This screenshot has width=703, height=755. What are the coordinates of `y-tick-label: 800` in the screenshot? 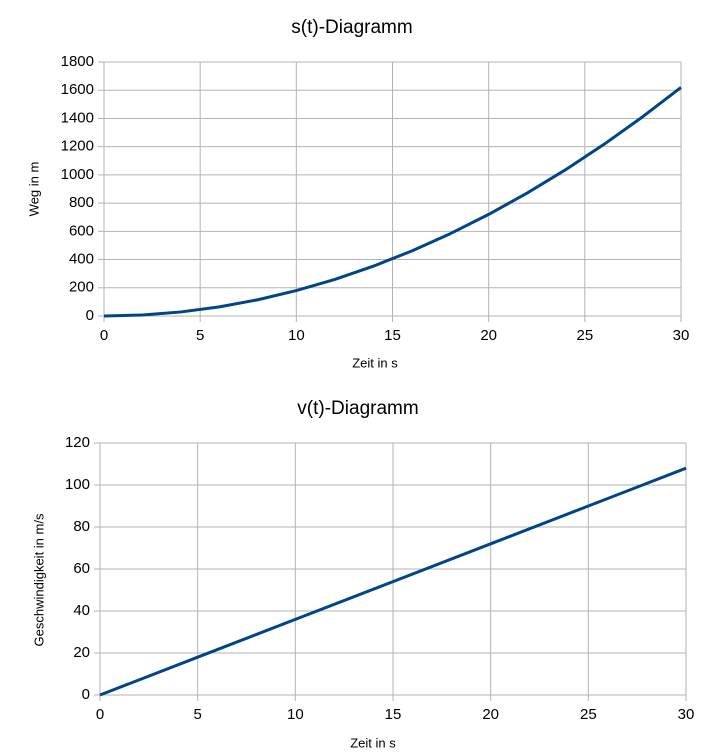 It's located at (81, 202).